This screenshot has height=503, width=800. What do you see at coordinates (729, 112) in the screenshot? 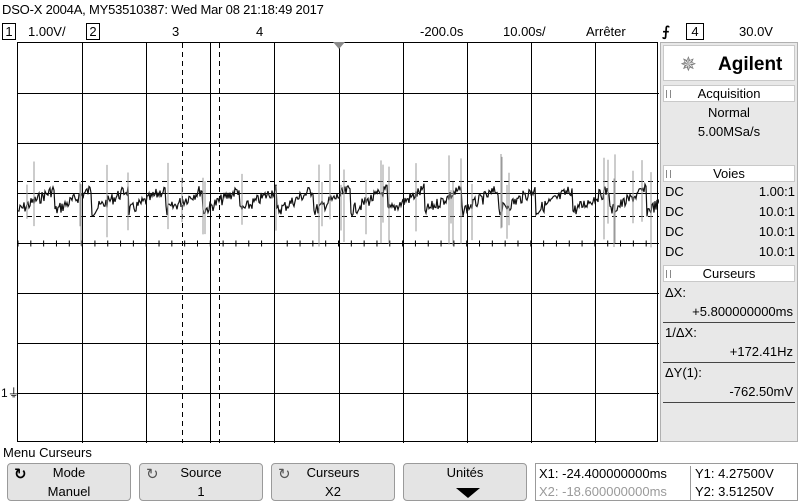
I see `acquisition-mode: Normal` at bounding box center [729, 112].